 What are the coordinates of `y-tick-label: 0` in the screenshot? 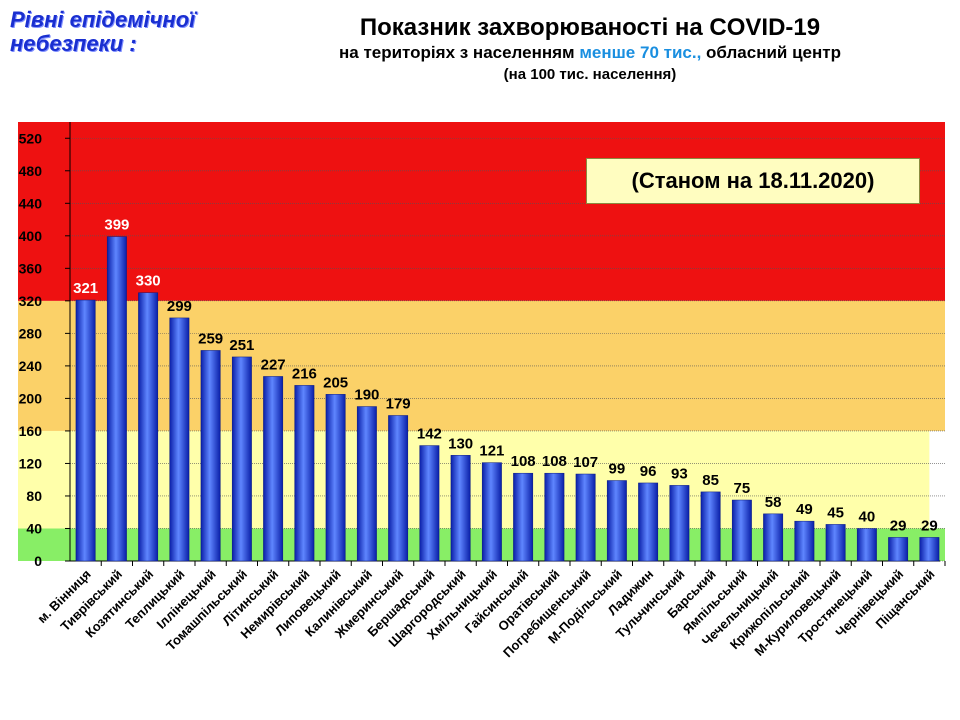 It's located at (38, 561).